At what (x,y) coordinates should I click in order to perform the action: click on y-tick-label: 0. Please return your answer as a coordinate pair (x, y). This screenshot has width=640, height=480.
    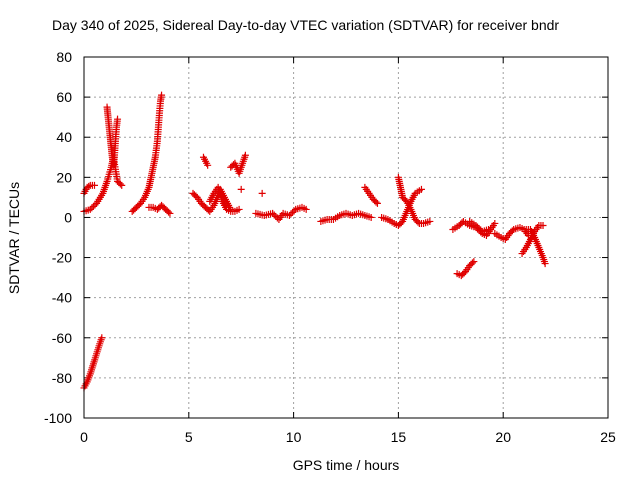
    Looking at the image, I should click on (68, 217).